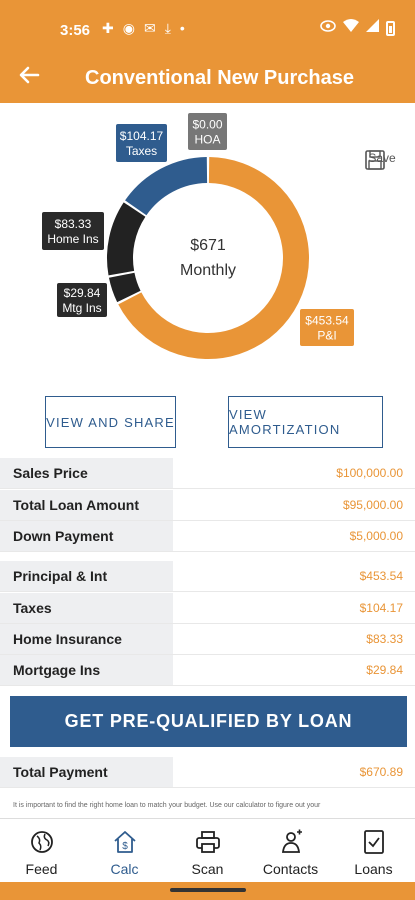 The height and width of the screenshot is (900, 415). I want to click on nav-label: Scan, so click(207, 869).